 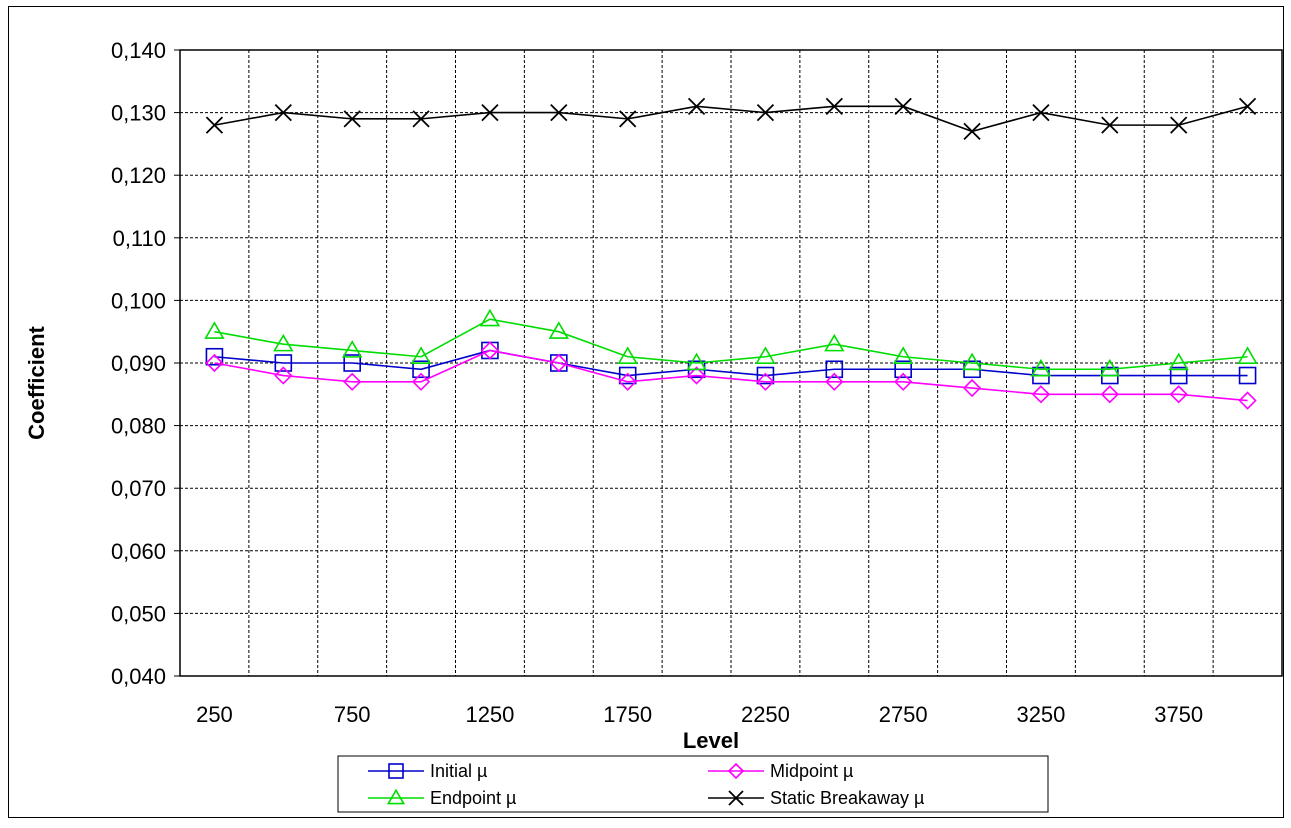 What do you see at coordinates (138, 113) in the screenshot?
I see `y-tick-label: 0,130` at bounding box center [138, 113].